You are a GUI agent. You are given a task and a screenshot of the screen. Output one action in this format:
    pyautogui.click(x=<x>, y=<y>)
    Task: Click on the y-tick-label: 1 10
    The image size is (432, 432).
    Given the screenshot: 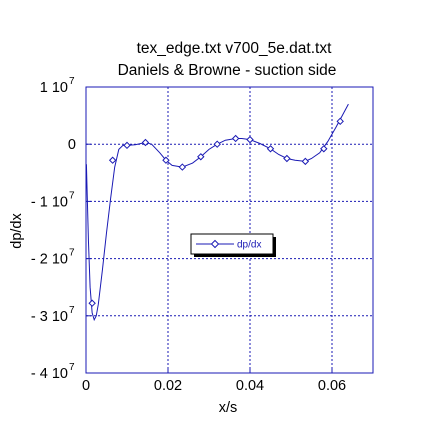 What is the action you would take?
    pyautogui.click(x=54, y=88)
    